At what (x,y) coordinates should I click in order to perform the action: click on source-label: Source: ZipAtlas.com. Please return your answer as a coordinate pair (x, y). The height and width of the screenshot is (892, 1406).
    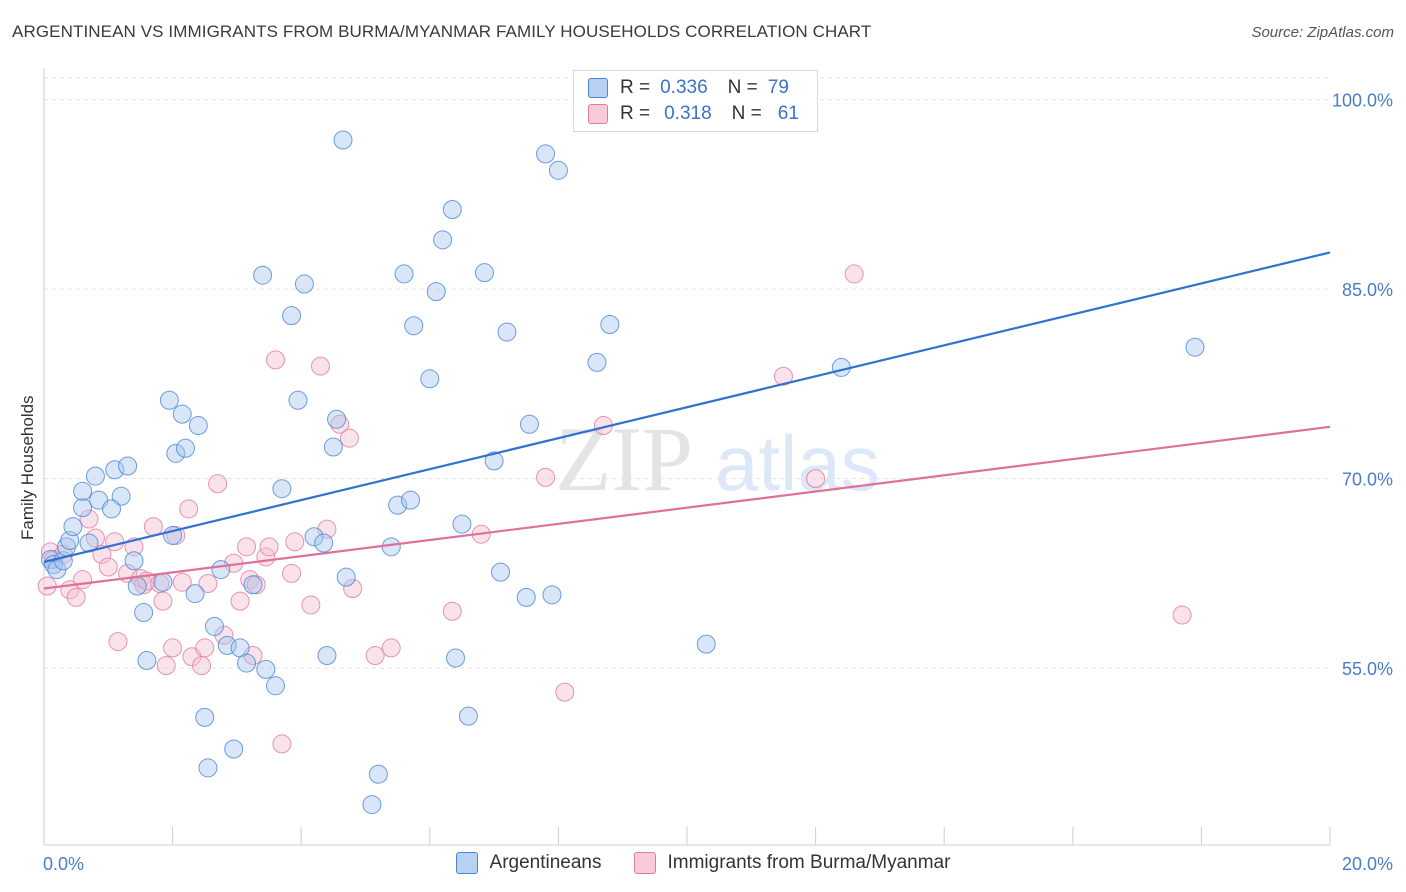
    Looking at the image, I should click on (1322, 32).